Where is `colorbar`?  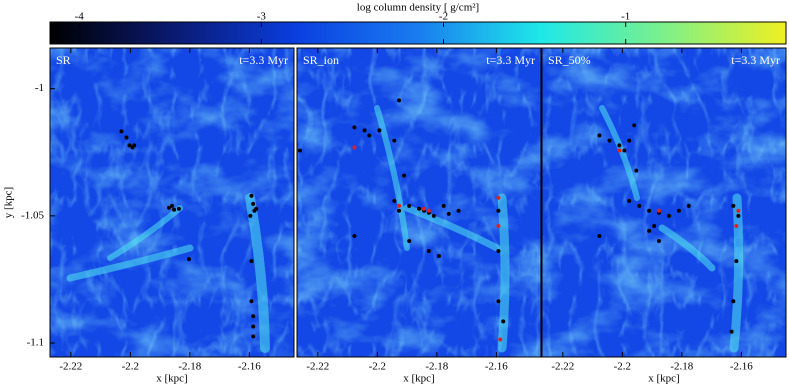
colorbar is located at coordinates (418, 33).